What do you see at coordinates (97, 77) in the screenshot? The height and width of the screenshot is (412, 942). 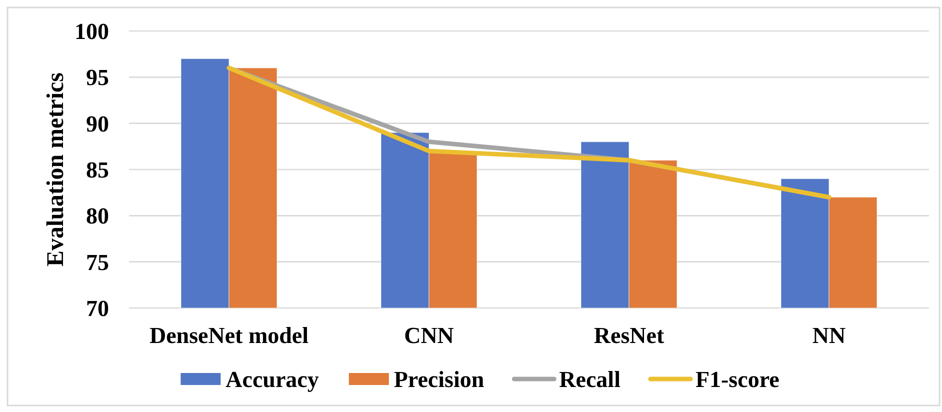 I see `y-tick-label: 95` at bounding box center [97, 77].